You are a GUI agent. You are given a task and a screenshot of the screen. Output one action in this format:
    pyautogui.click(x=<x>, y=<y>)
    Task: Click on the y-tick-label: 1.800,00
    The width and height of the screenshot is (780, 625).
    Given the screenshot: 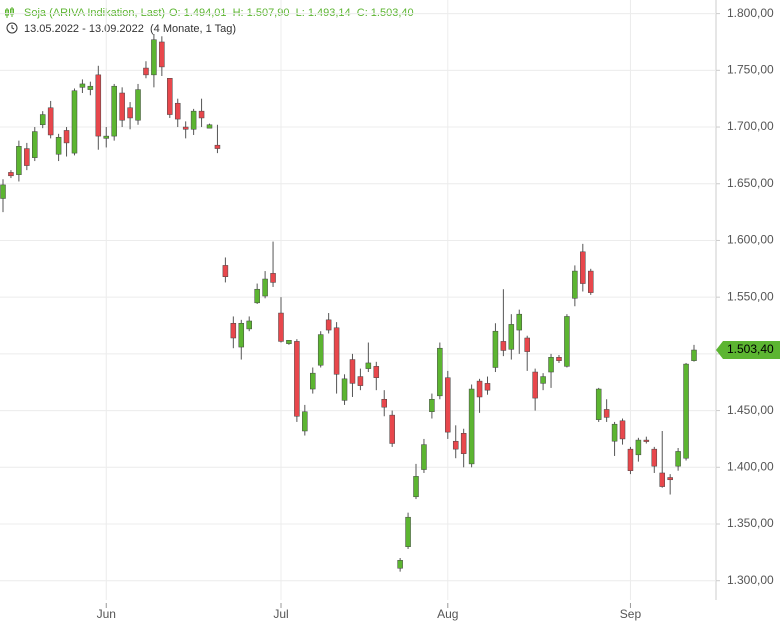 What is the action you would take?
    pyautogui.click(x=750, y=13)
    